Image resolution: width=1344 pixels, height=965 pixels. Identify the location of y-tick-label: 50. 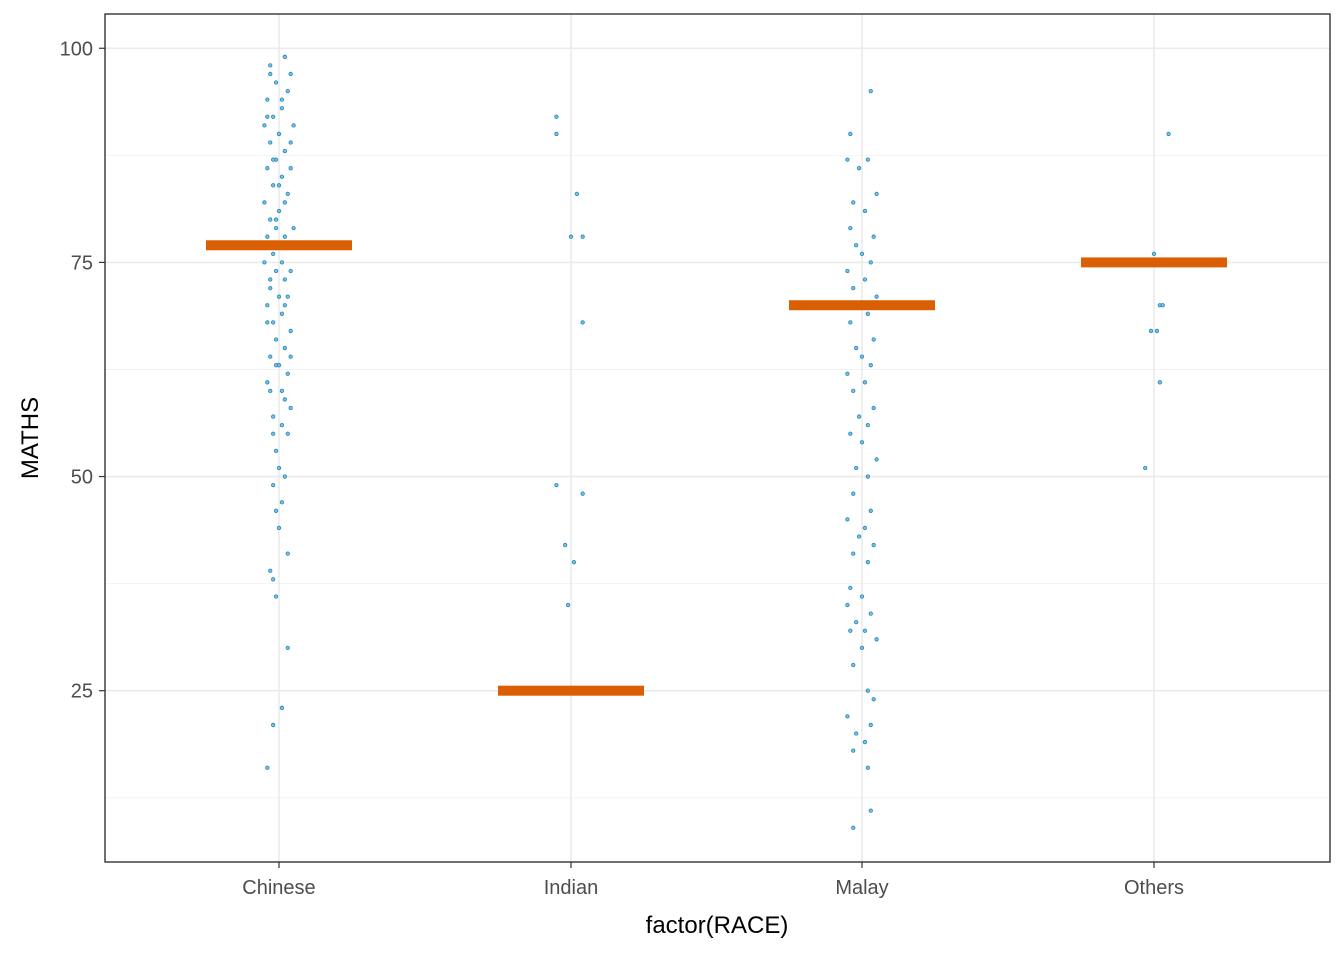
(82, 478).